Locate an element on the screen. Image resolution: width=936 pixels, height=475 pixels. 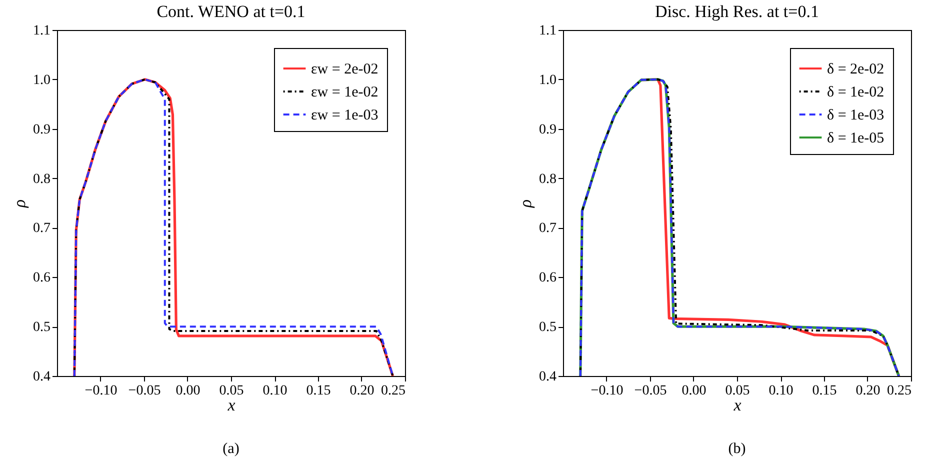
chart-title: Cont. WENO at t=0.1 is located at coordinates (231, 11).